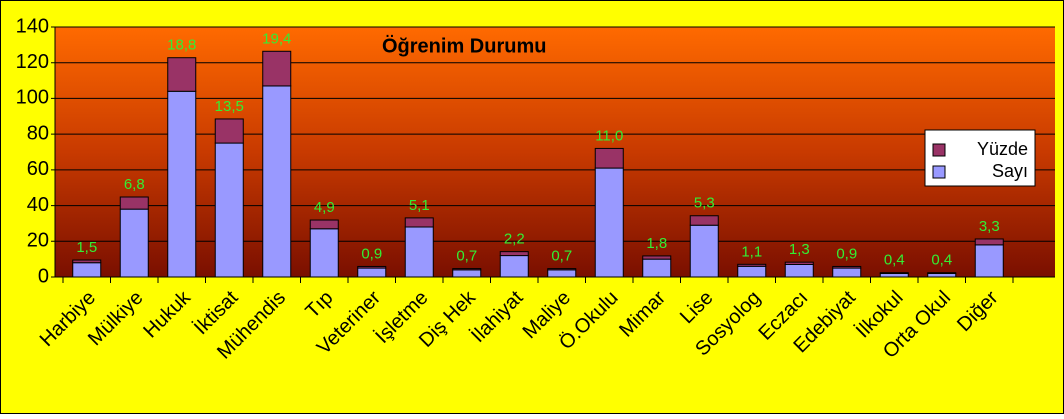  What do you see at coordinates (32, 26) in the screenshot?
I see `y-tick-label: 140` at bounding box center [32, 26].